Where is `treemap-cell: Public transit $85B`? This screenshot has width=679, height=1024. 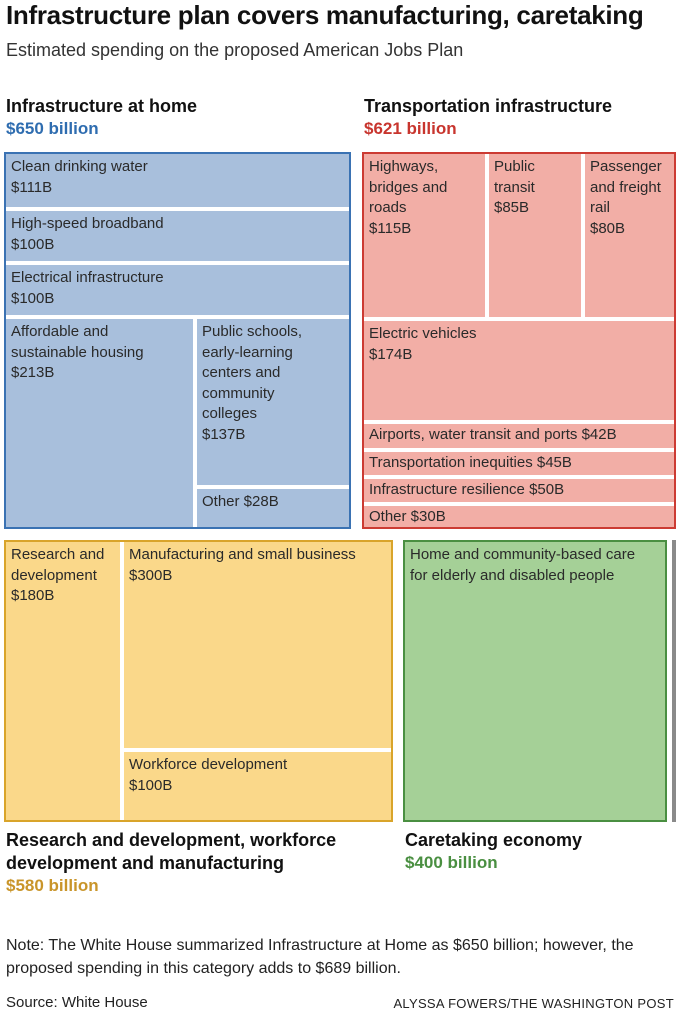 treemap-cell: Public transit $85B is located at coordinates (537, 237).